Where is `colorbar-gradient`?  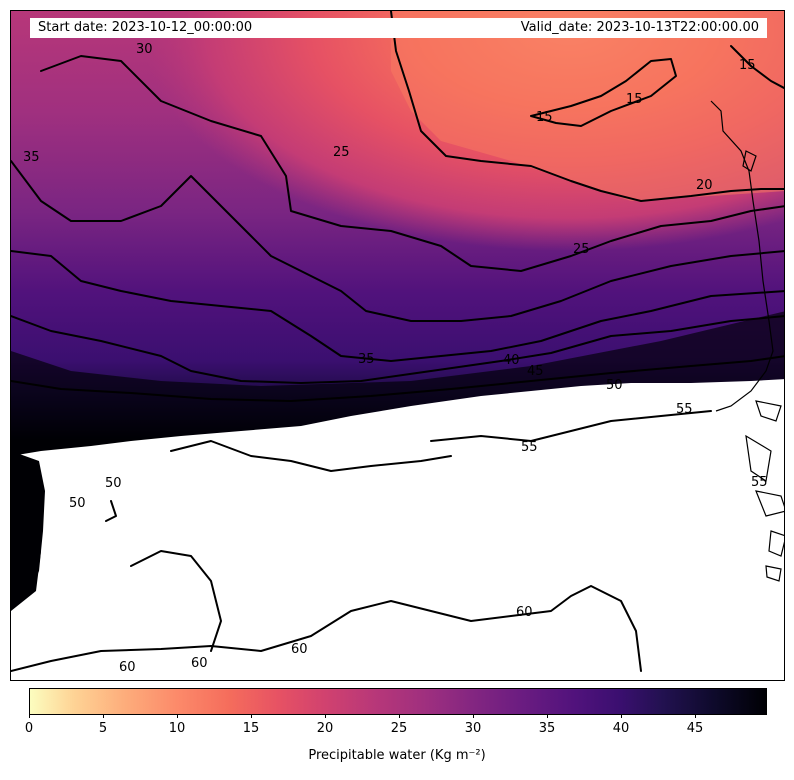
colorbar-gradient is located at coordinates (398, 701).